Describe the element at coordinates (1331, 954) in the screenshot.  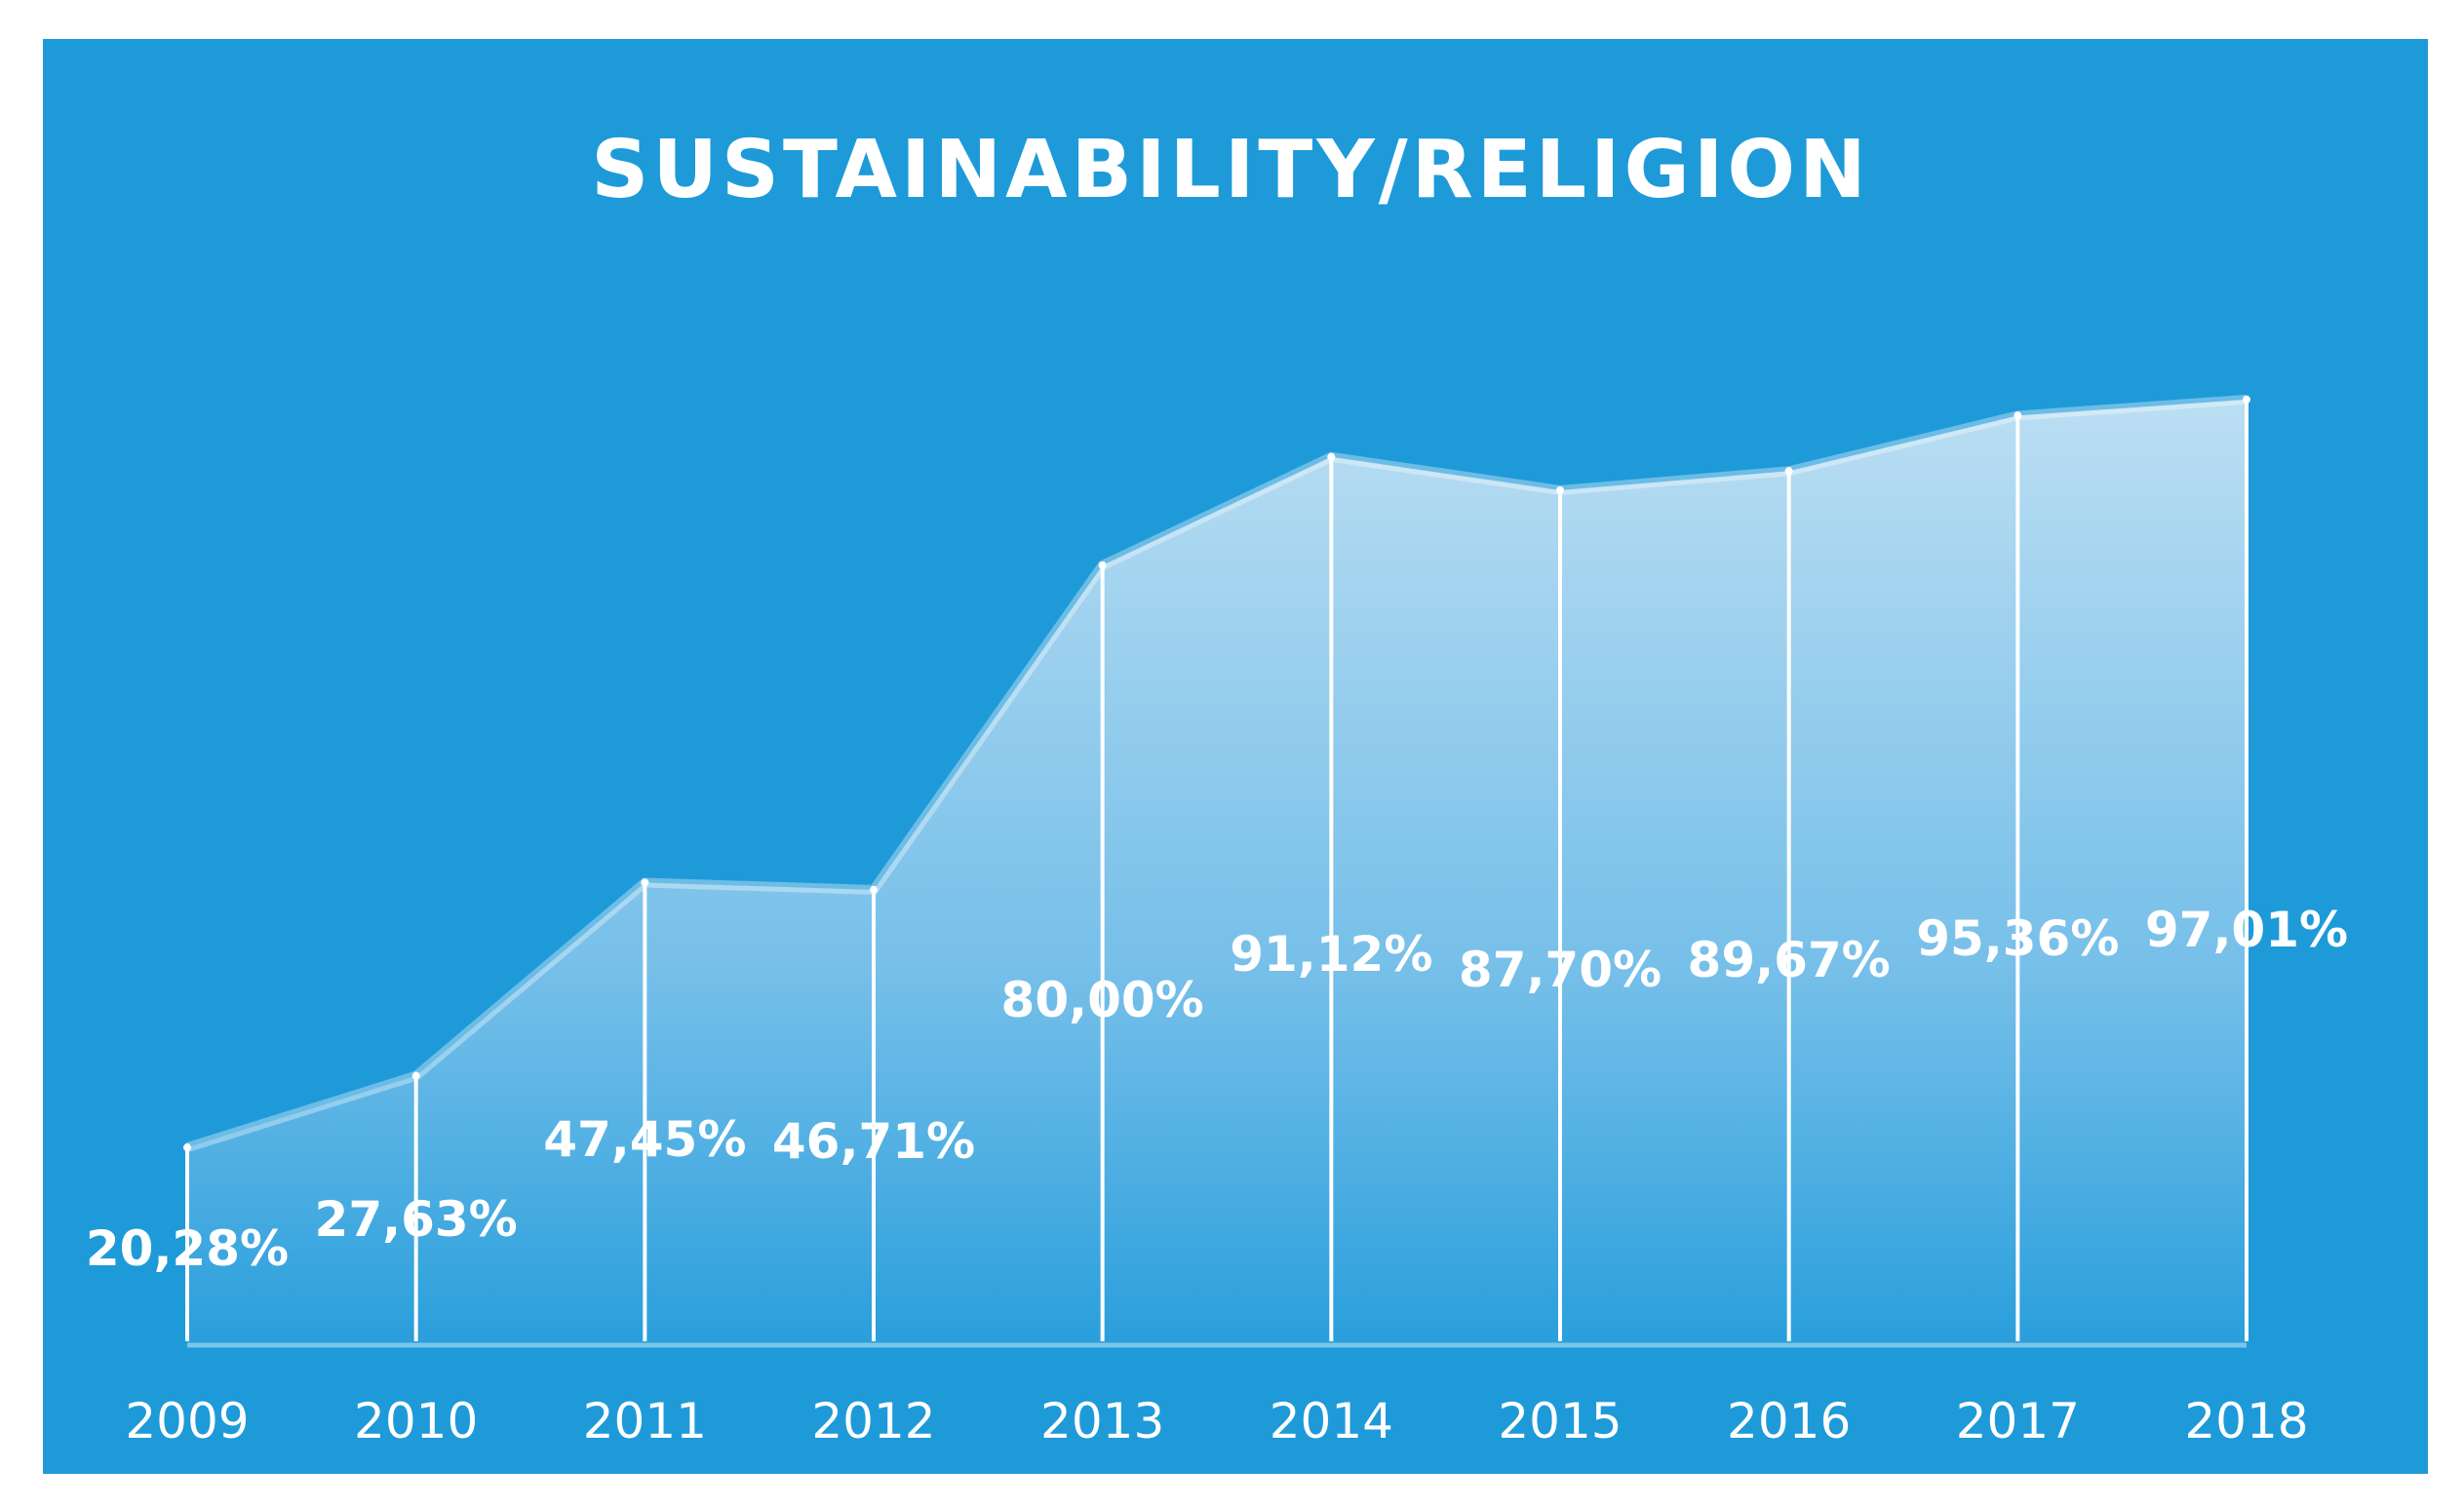
I see `data-label-2014: 91,12%` at that location.